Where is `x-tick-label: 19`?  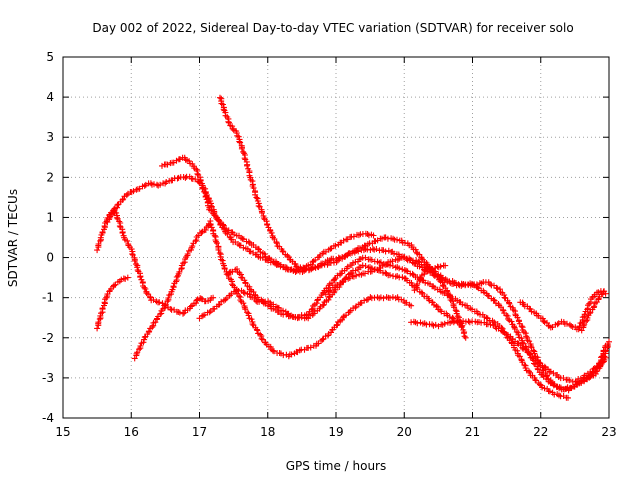
x-tick-label: 19 is located at coordinates (335, 432).